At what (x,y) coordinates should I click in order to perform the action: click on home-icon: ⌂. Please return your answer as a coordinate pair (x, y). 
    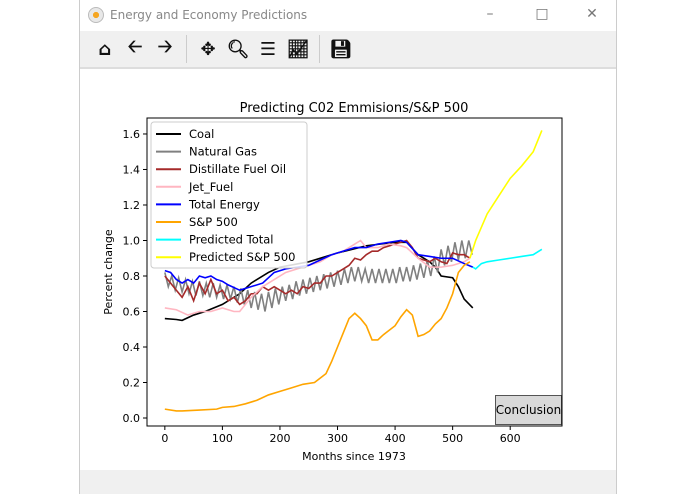
    Looking at the image, I should click on (105, 49).